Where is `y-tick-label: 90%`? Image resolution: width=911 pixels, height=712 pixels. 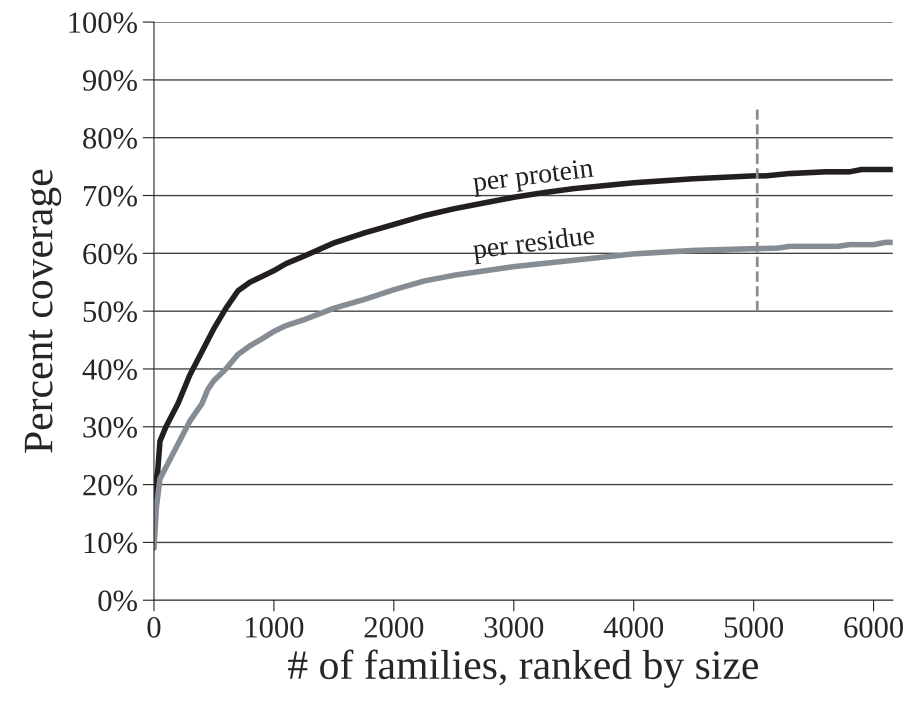 y-tick-label: 90% is located at coordinates (109, 80).